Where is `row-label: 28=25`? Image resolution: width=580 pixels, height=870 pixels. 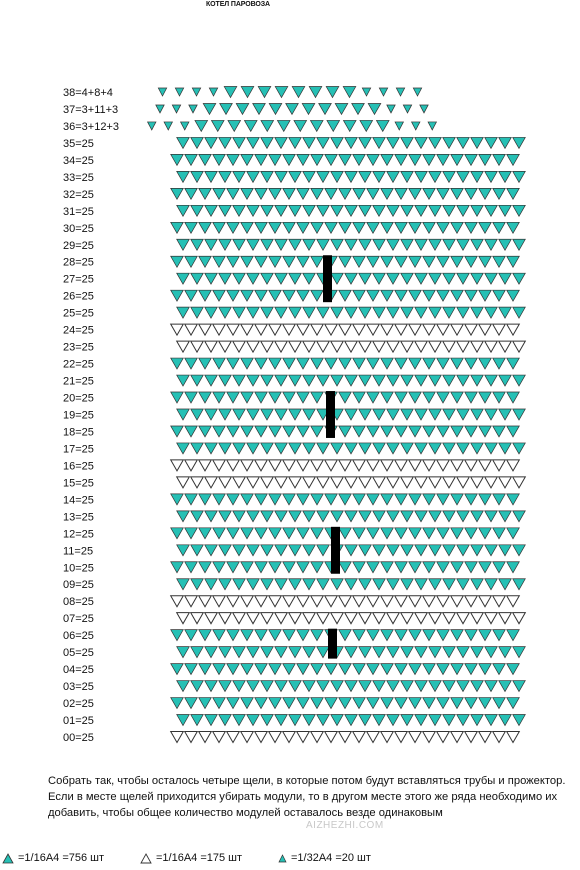
row-label: 28=25 is located at coordinates (78, 263).